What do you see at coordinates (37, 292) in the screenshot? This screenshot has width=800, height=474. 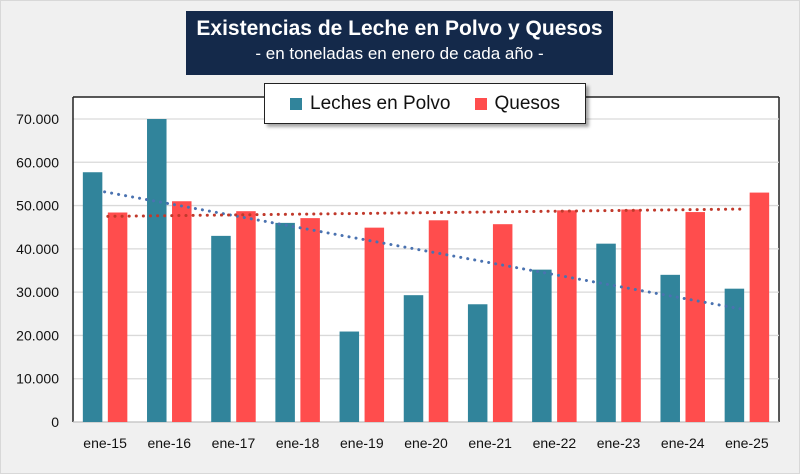 I see `y-tick-label: 30.000` at bounding box center [37, 292].